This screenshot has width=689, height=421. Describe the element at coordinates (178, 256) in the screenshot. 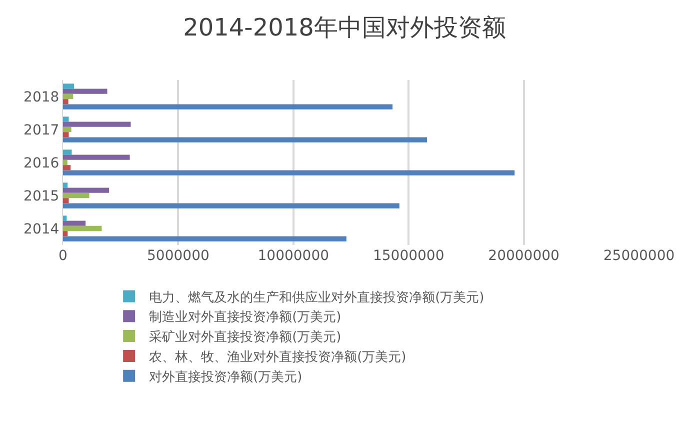

I see `x-tick-label: 5000000` at that location.